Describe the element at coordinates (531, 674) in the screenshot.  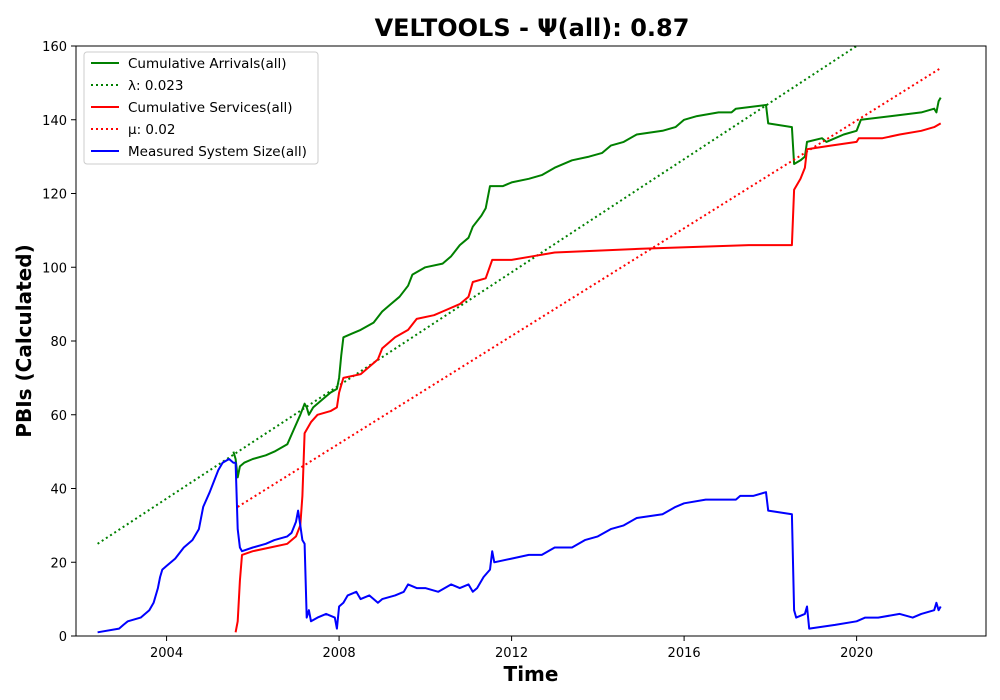
I see `x-axis-title: Time` at that location.